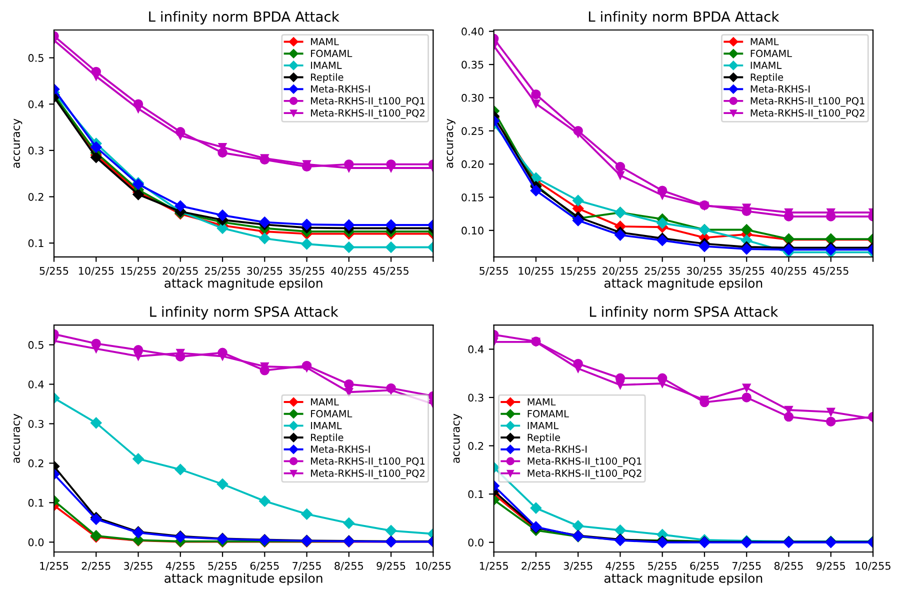 The width and height of the screenshot is (900, 600). What do you see at coordinates (473, 64) in the screenshot?
I see `y-tick-label: 0.35` at bounding box center [473, 64].